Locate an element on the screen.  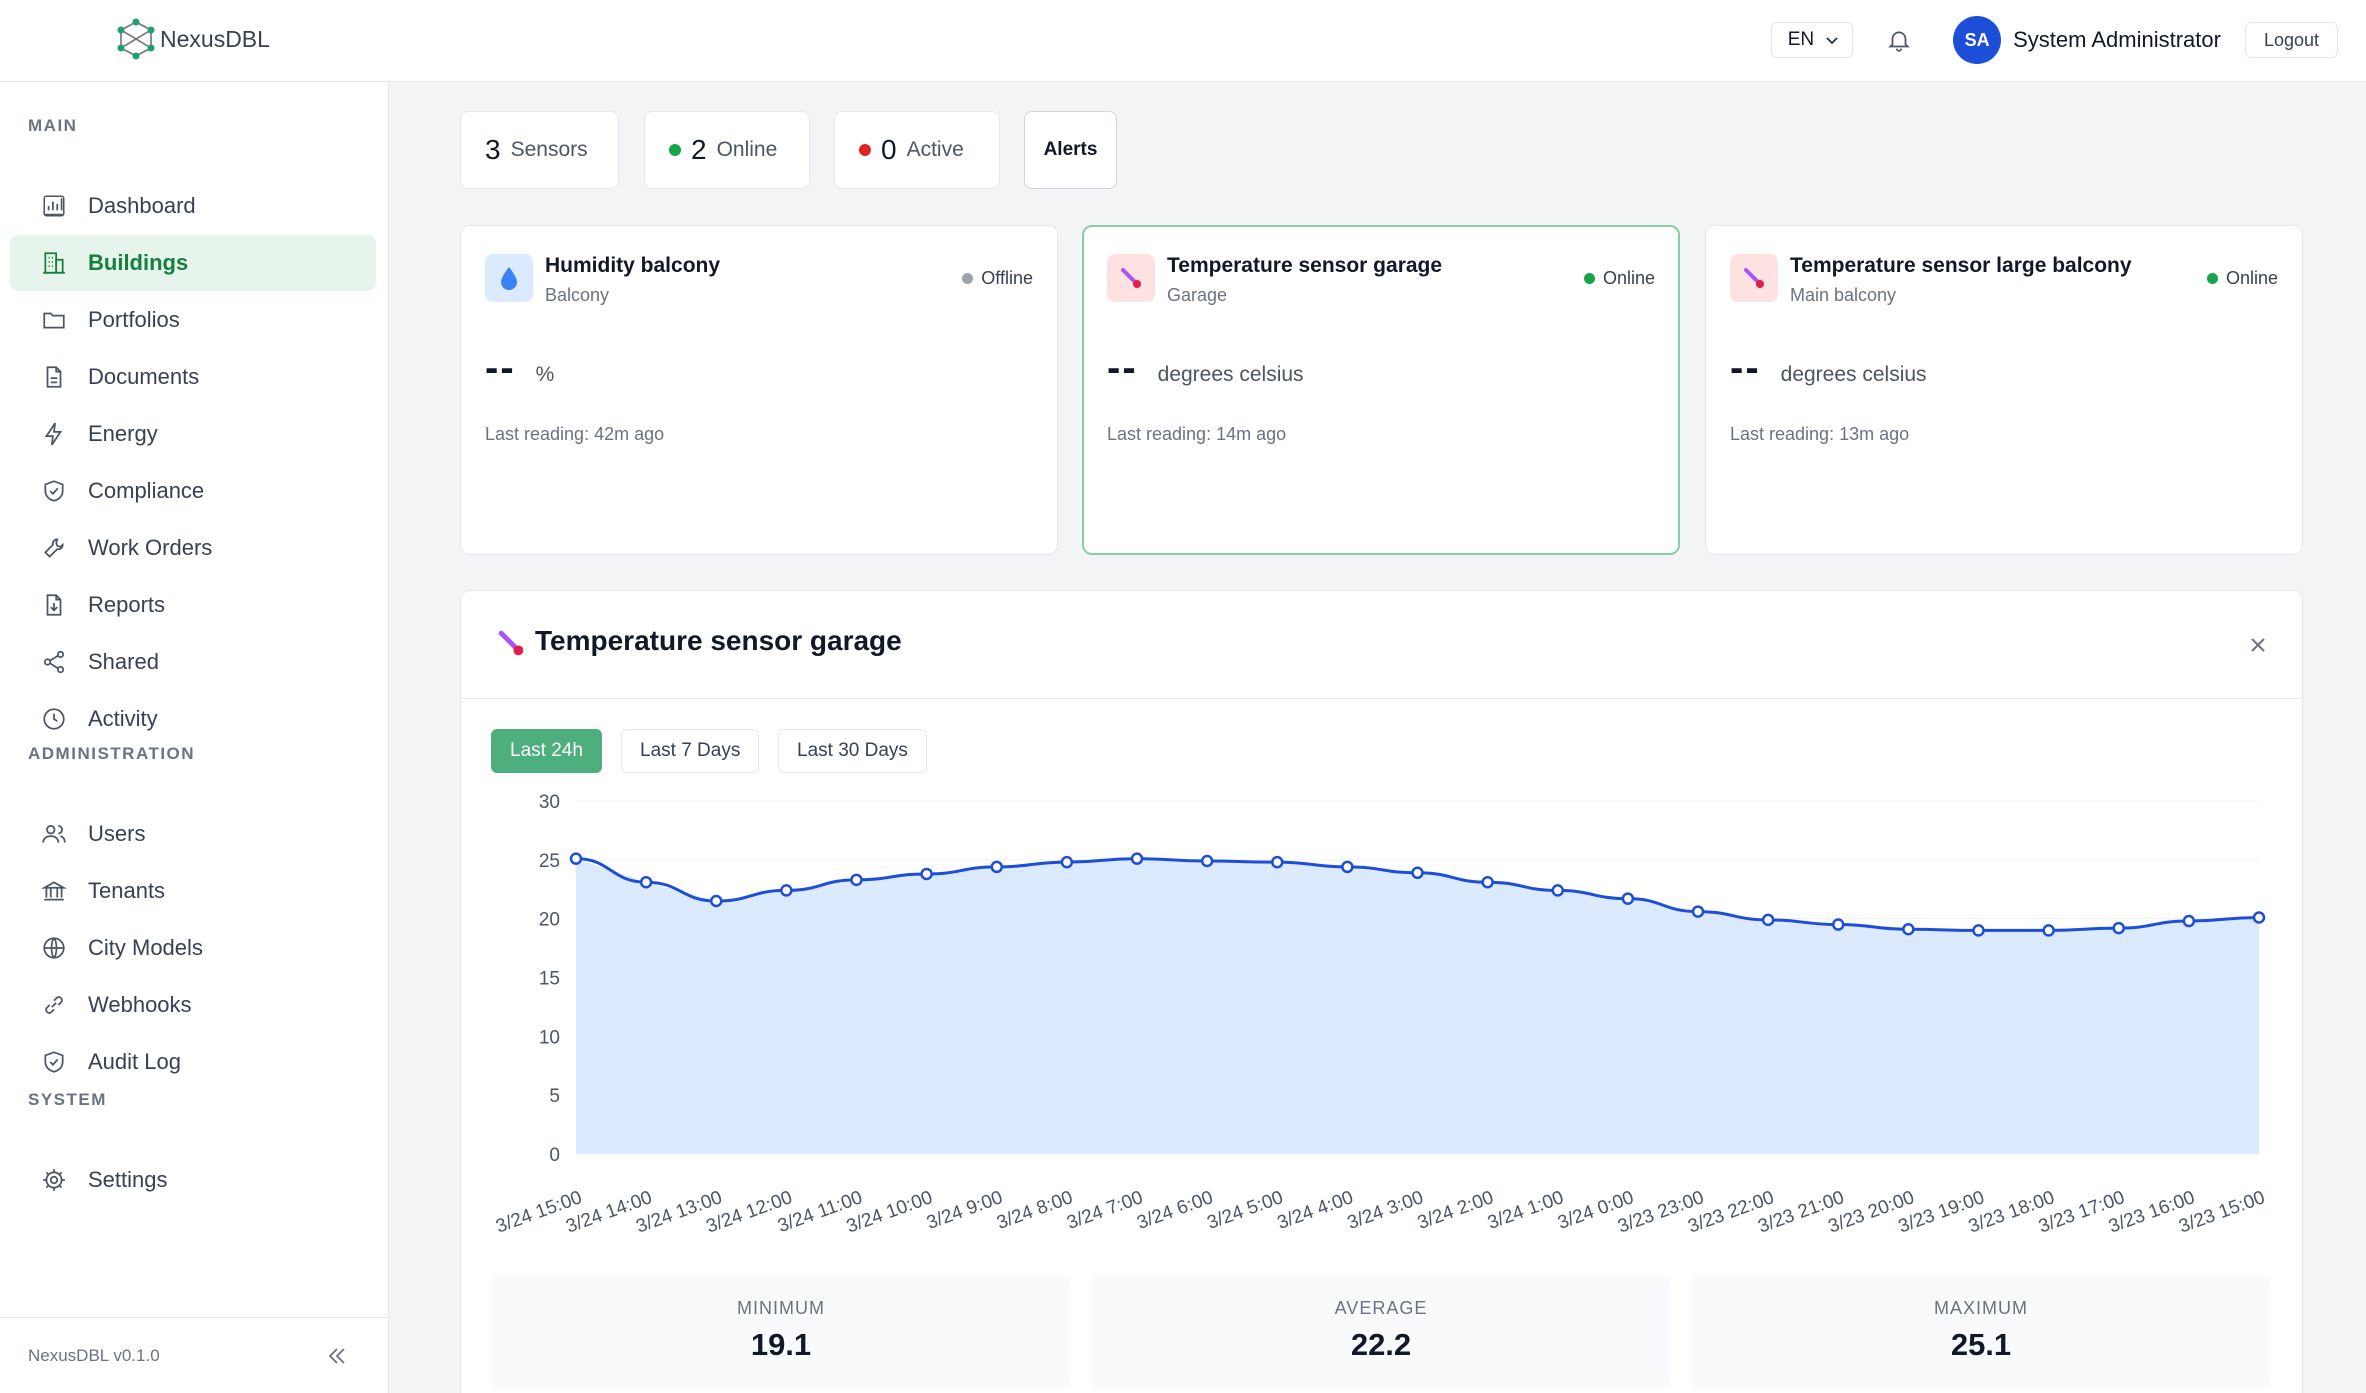
language-value: EN is located at coordinates (1801, 39).